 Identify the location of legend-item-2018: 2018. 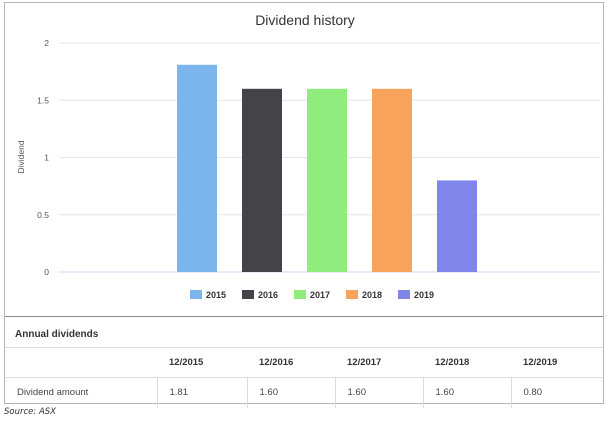
(364, 295).